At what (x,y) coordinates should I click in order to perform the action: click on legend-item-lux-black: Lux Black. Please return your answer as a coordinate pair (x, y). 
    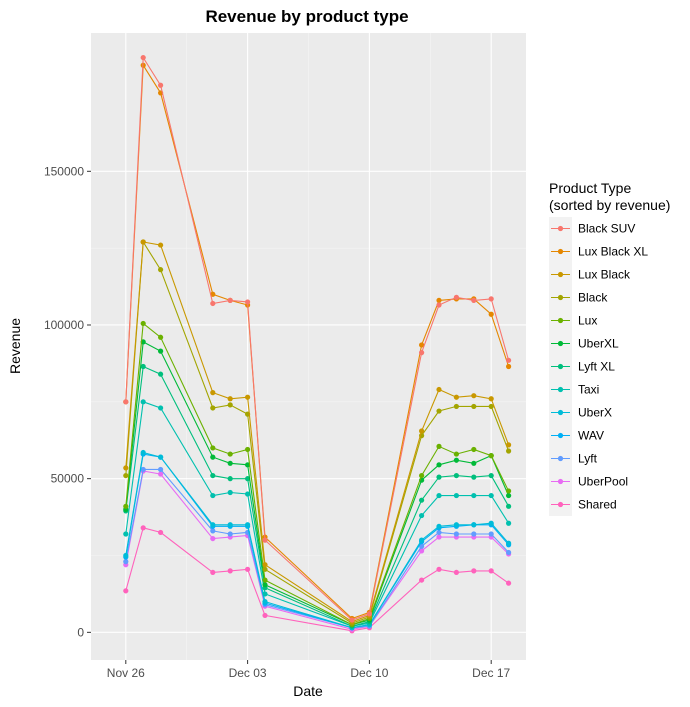
    Looking at the image, I should click on (590, 274).